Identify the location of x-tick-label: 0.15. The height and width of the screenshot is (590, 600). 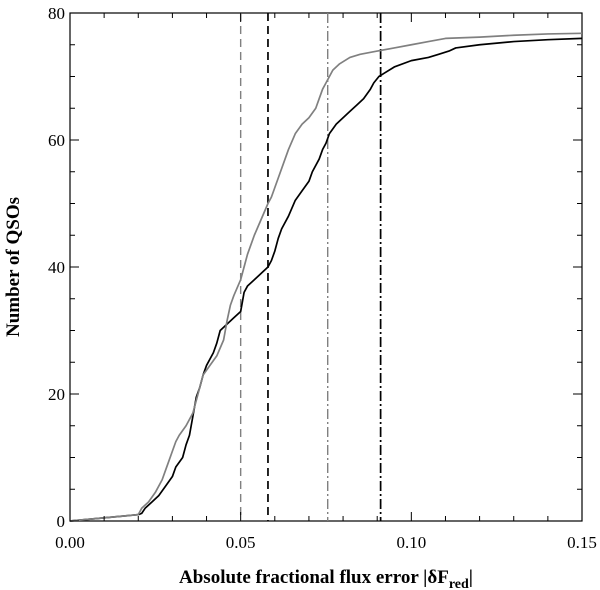
(582, 542).